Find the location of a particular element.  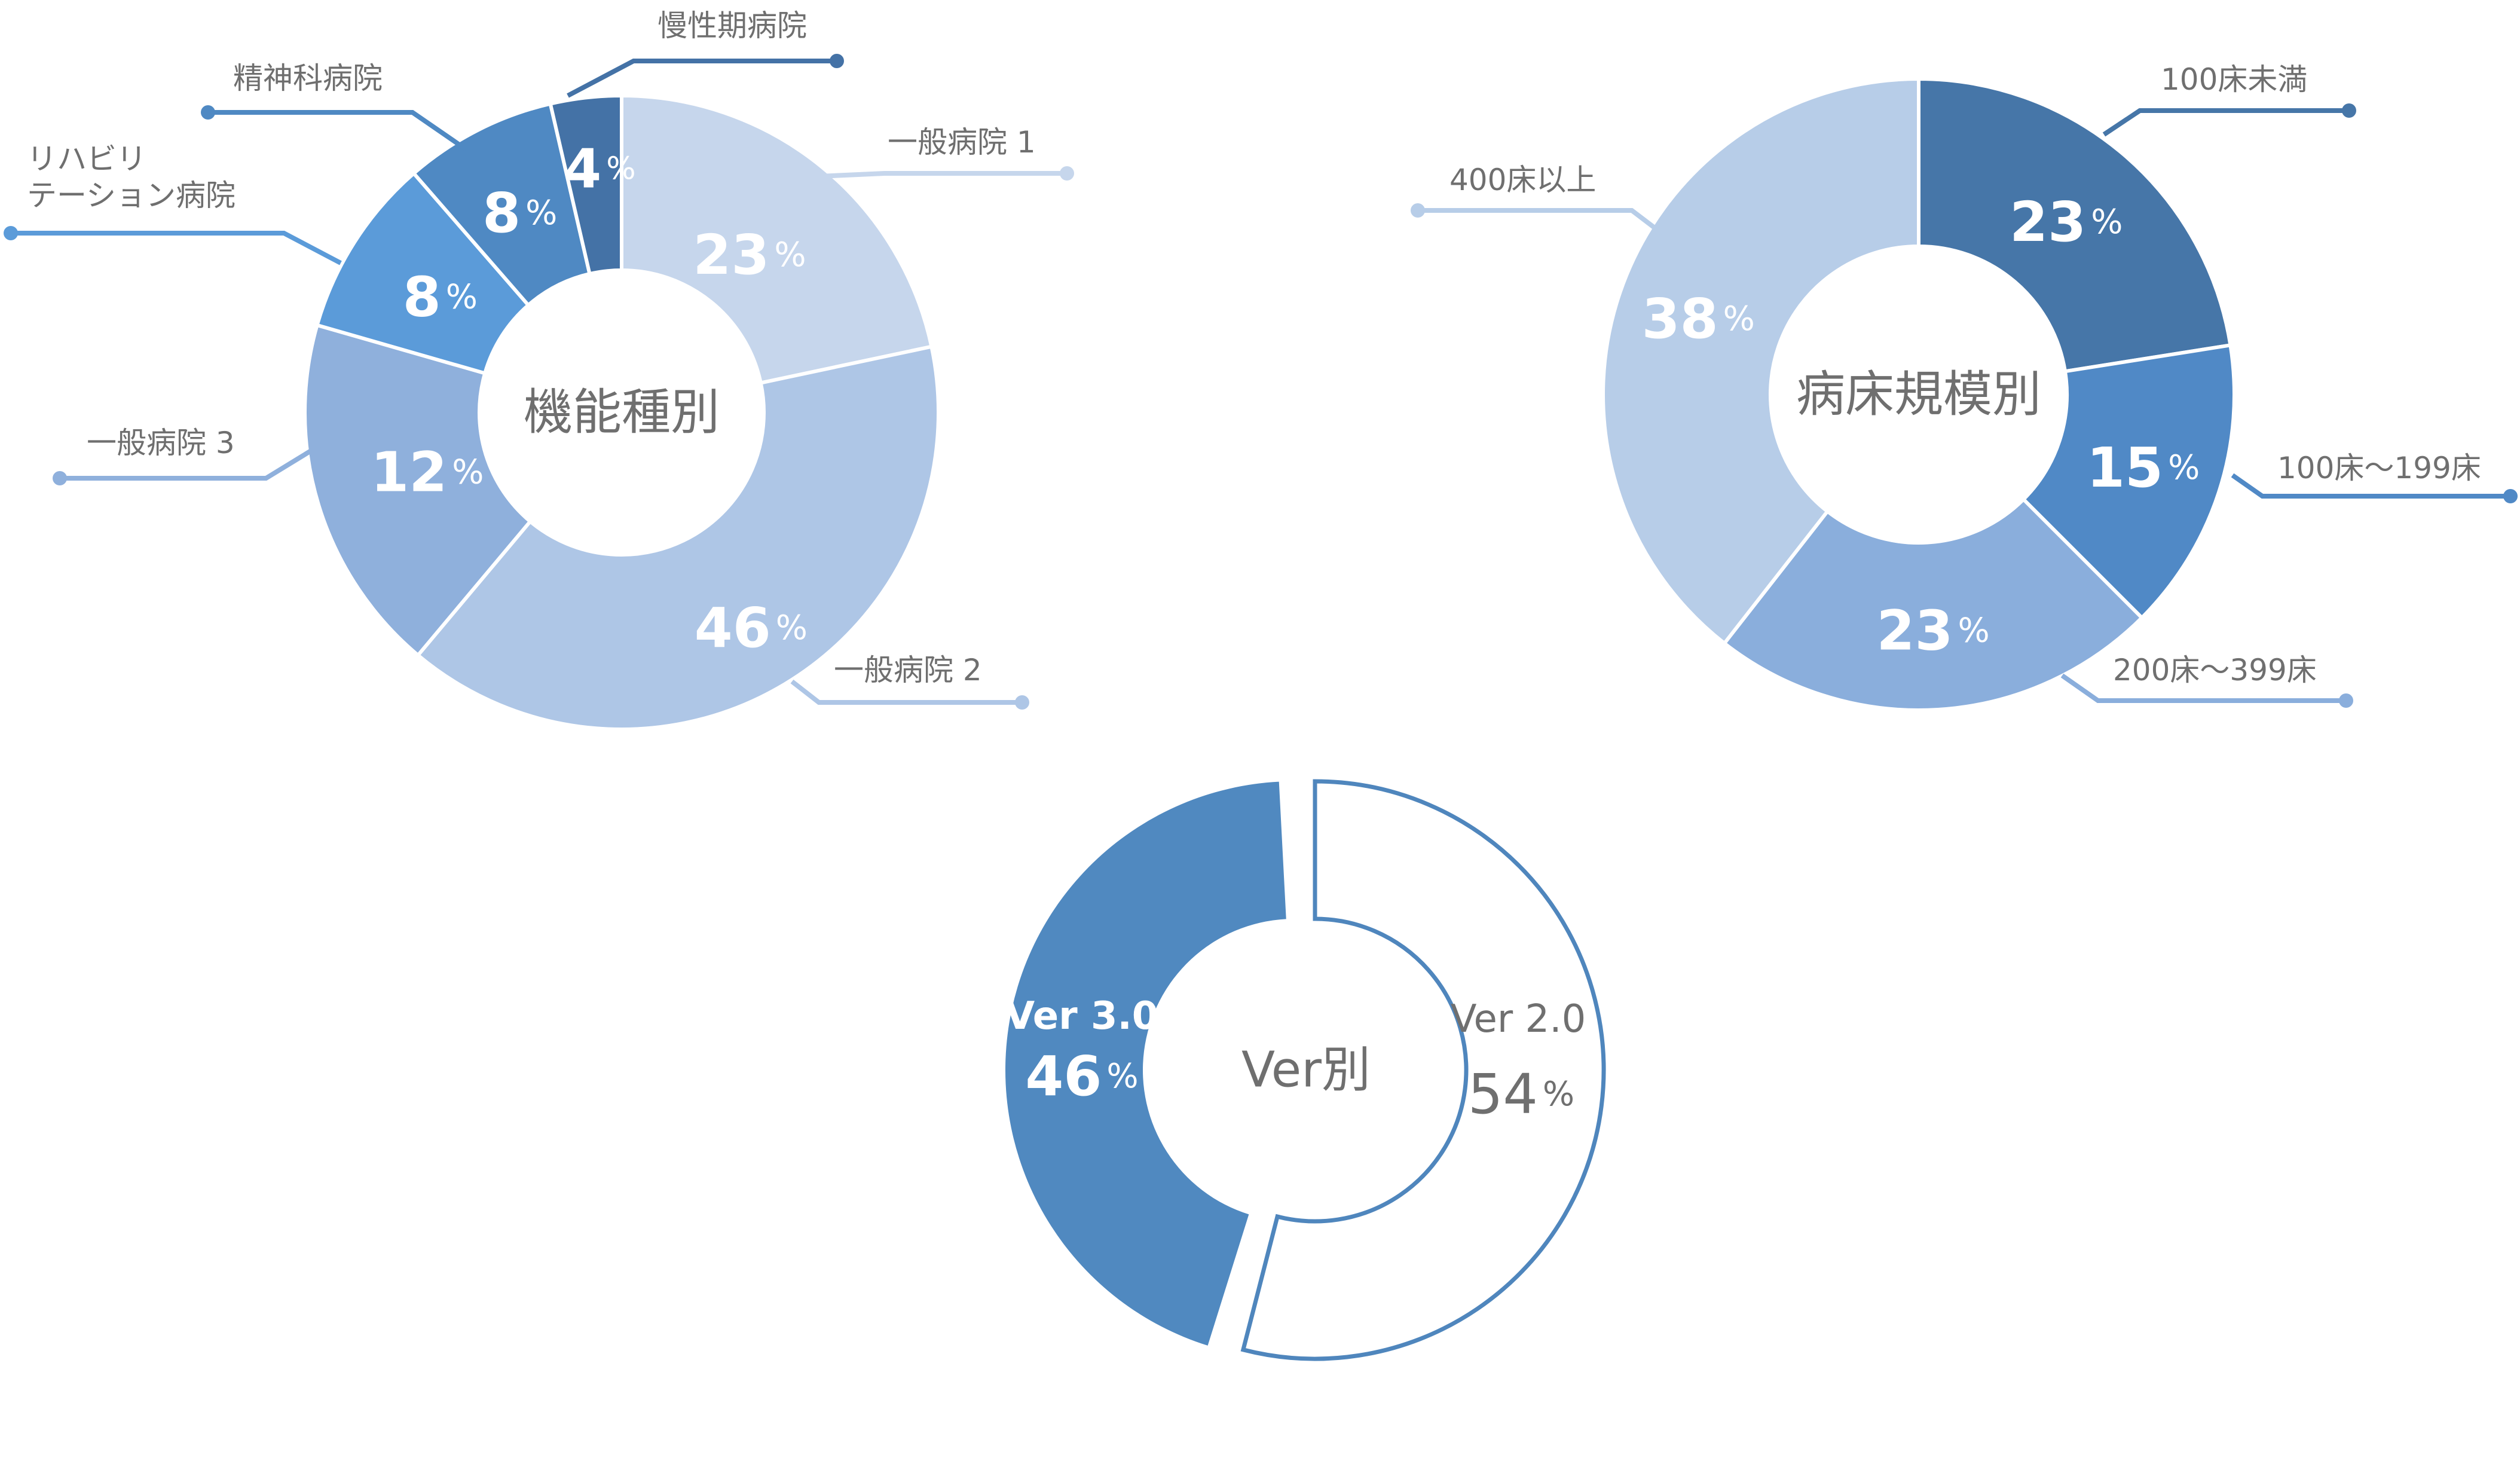

category-label-1: 一般病院 2 is located at coordinates (908, 670).